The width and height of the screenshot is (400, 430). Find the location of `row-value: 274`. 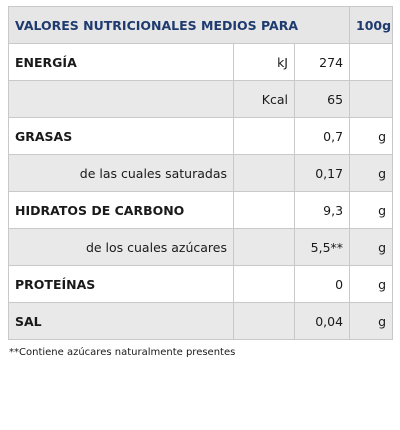

row-value: 274 is located at coordinates (322, 62).